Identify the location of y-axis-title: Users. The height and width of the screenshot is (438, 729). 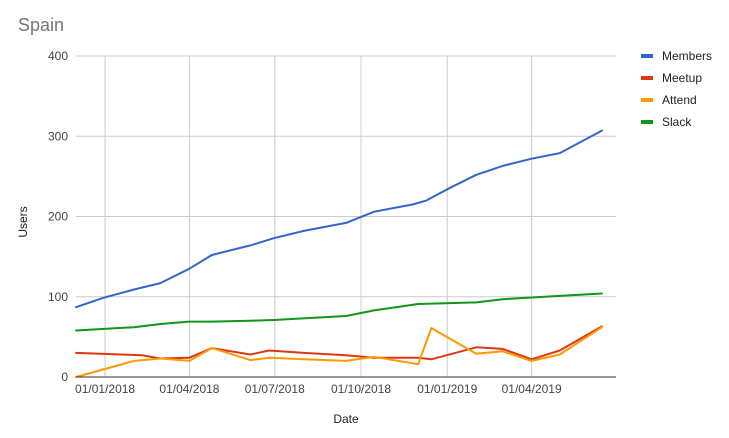
(23, 221).